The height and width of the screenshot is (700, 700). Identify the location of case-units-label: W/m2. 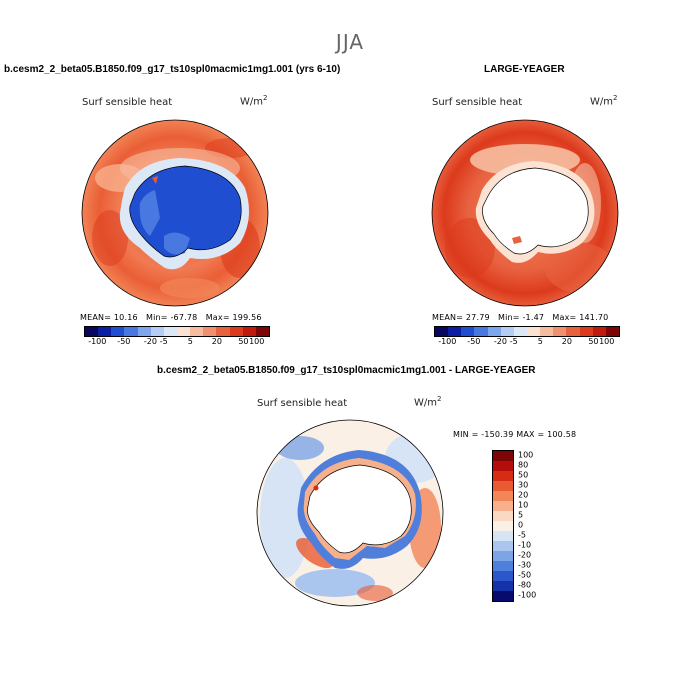
(254, 101).